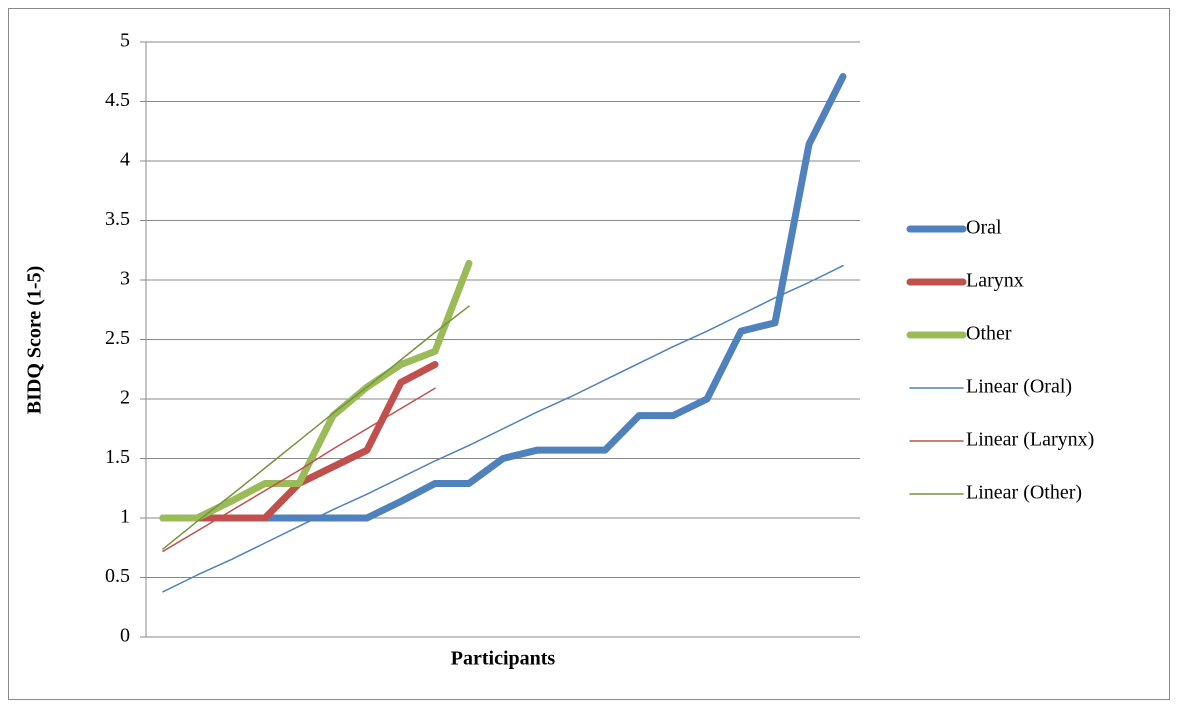  Describe the element at coordinates (1030, 440) in the screenshot. I see `legend-label: Linear (Larynx)` at that location.